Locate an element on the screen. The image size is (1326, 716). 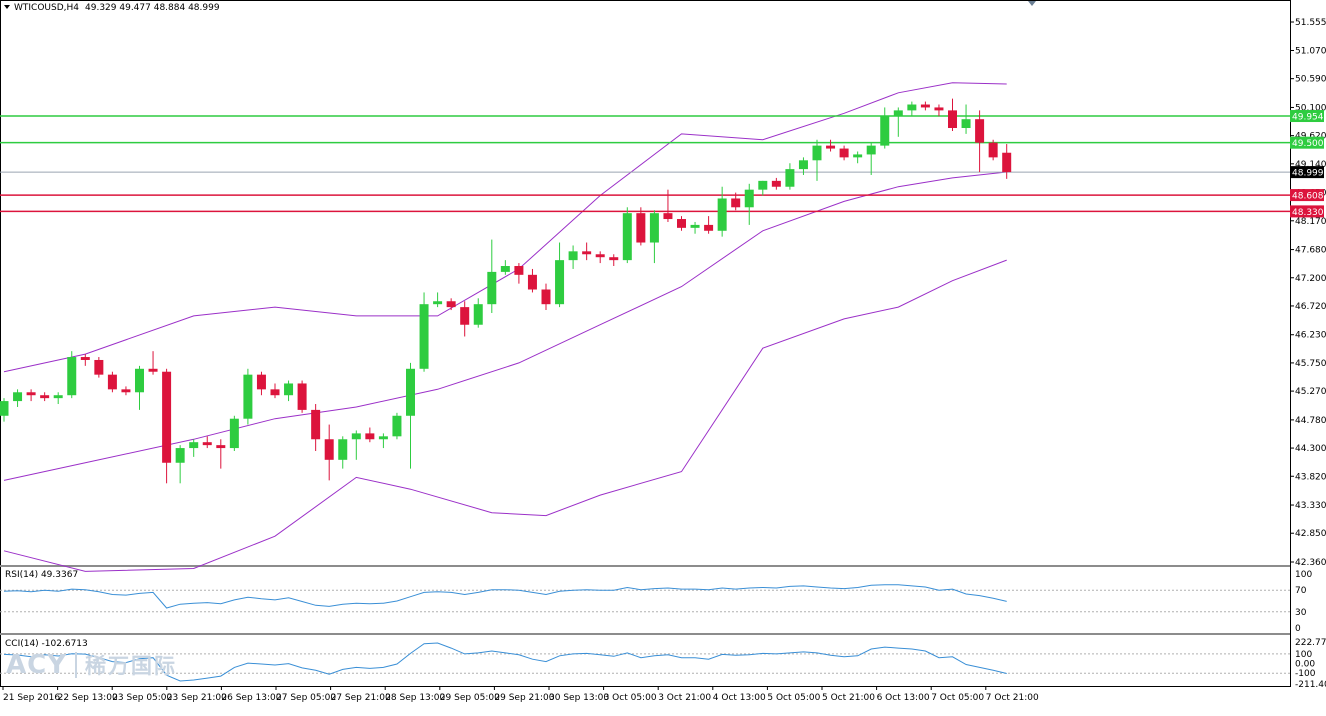
x-tick-label: 27 Sep 05:00 is located at coordinates (306, 698).